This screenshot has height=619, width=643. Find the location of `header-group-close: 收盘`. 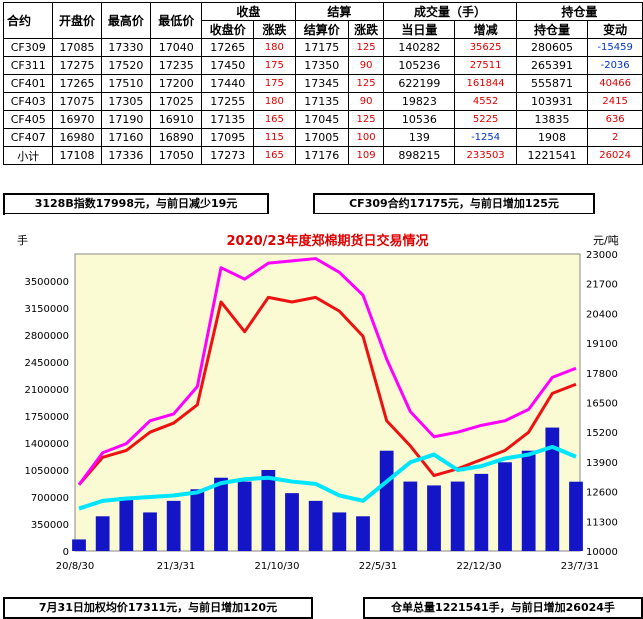

header-group-close: 收盘 is located at coordinates (248, 11).